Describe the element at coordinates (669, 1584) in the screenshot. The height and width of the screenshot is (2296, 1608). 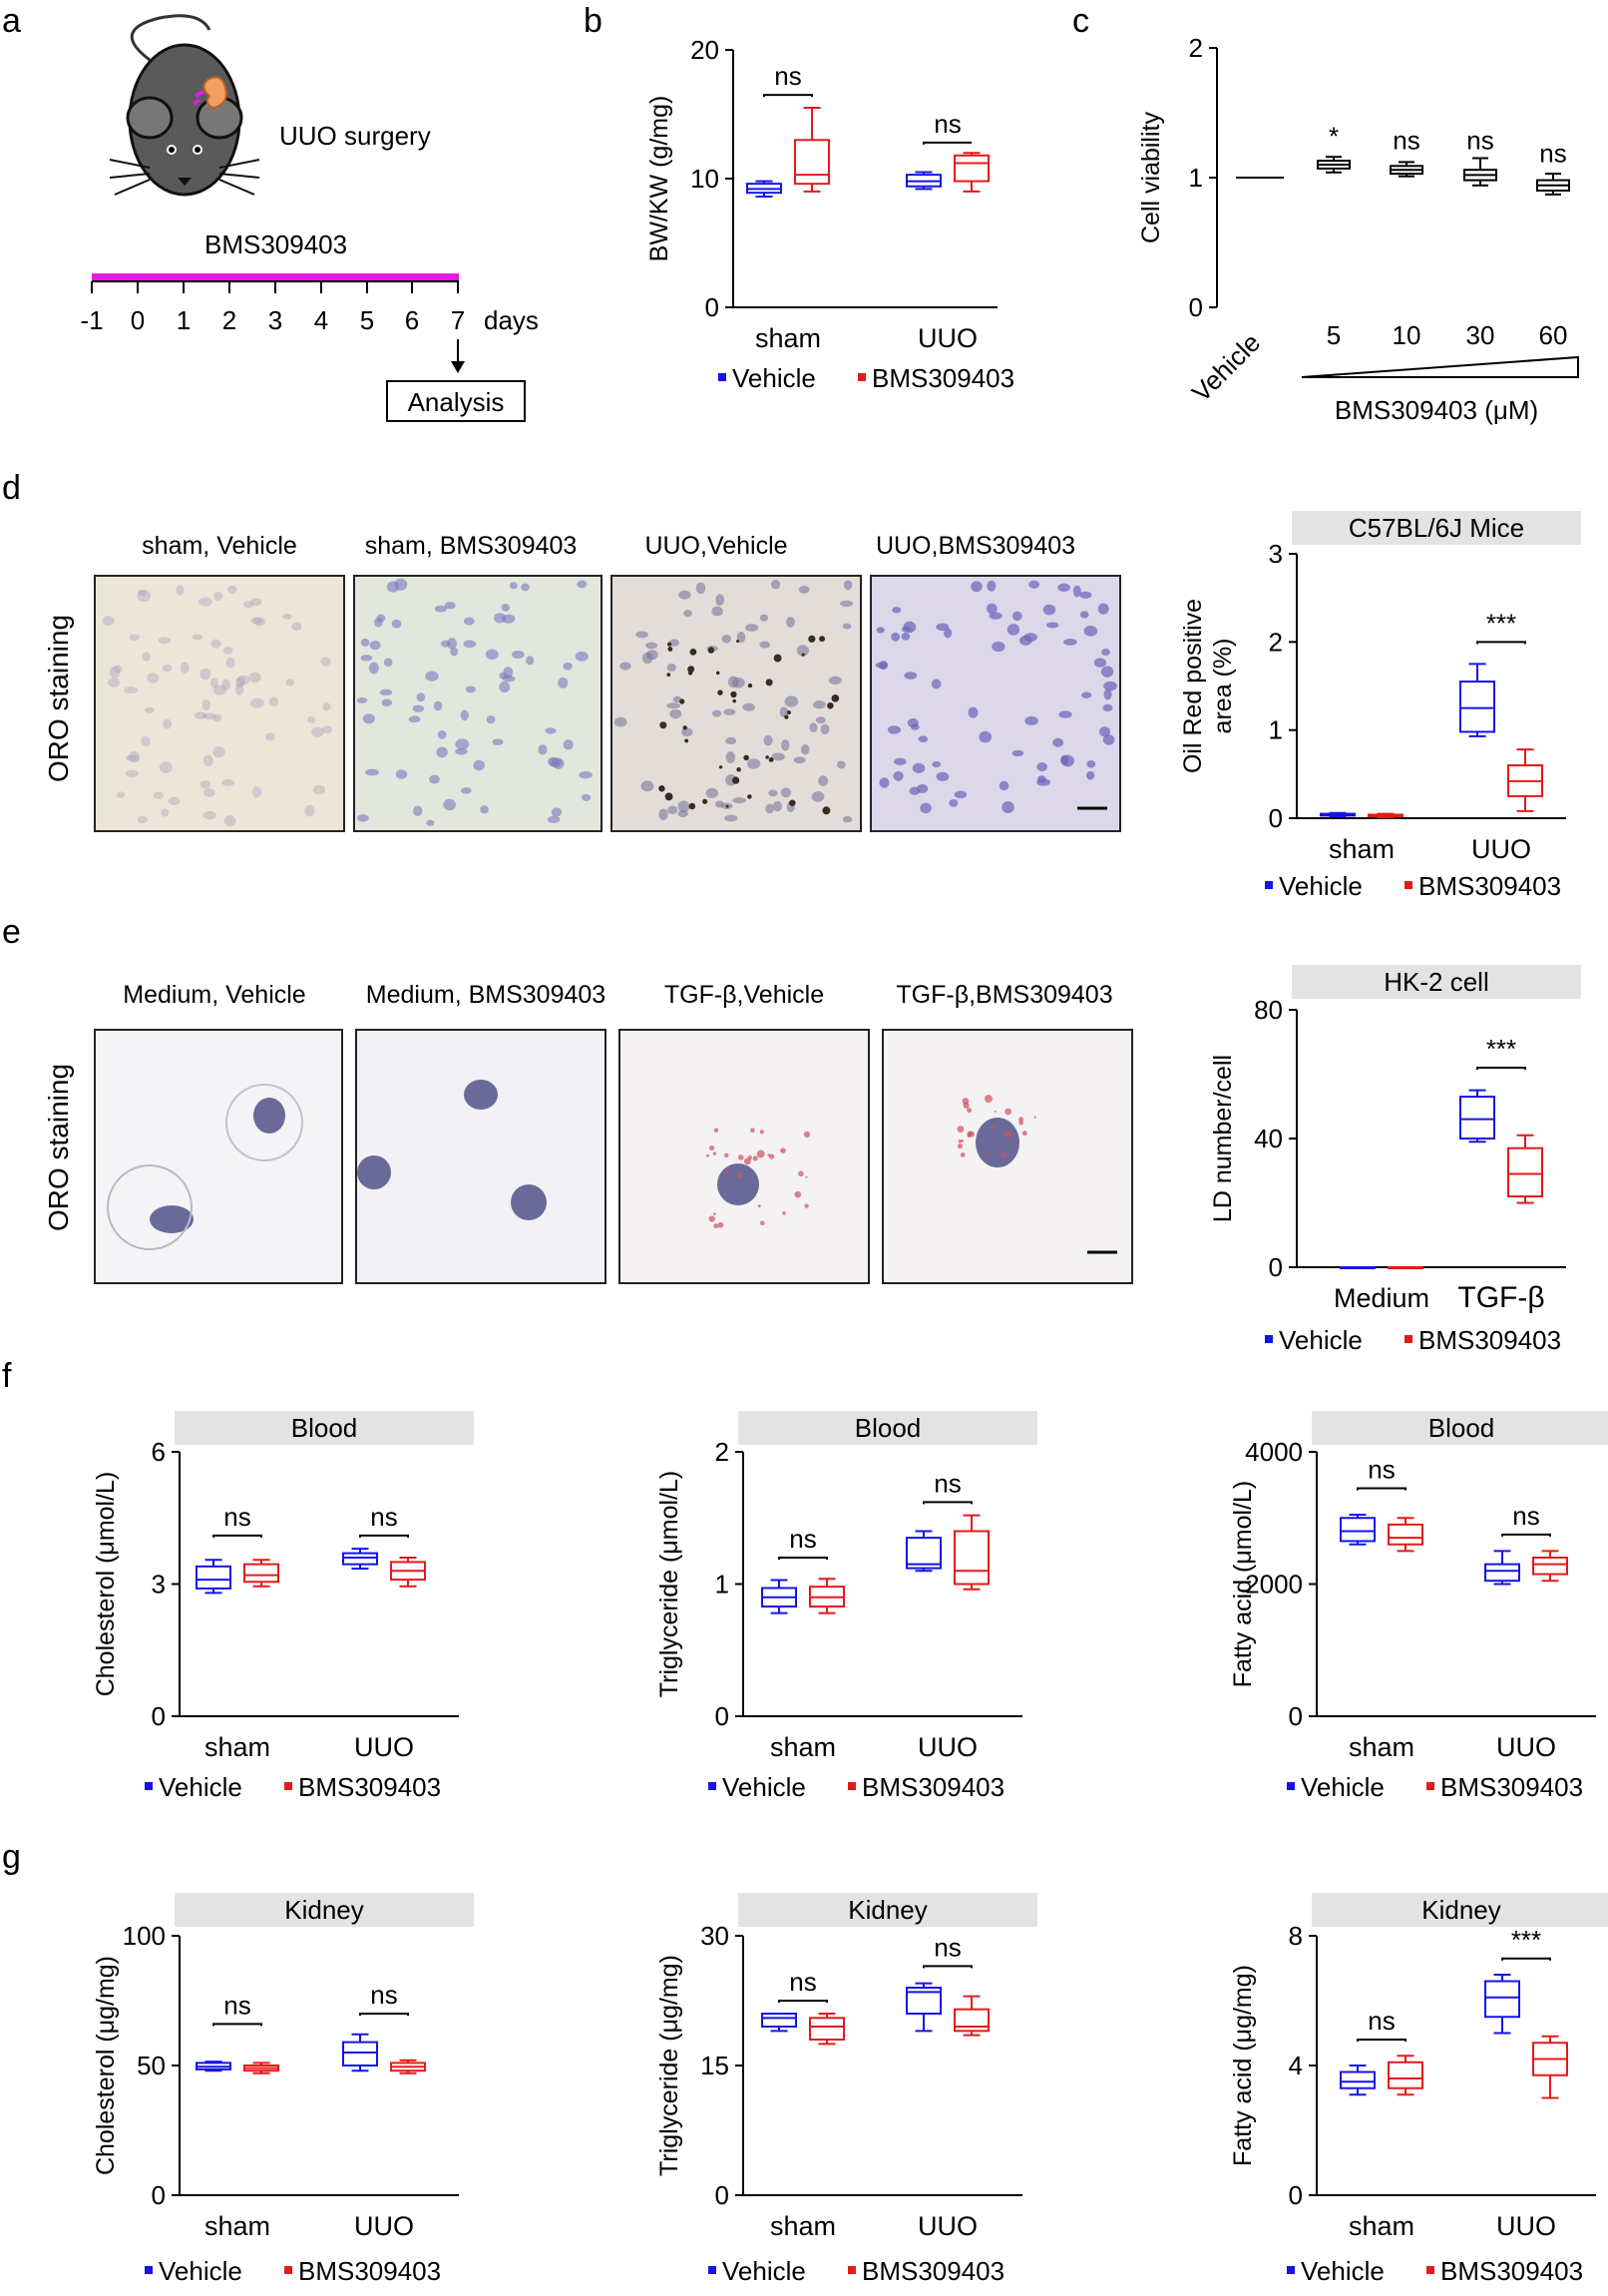
I see `y-axis-label: Triglyceride (μmol/L)` at that location.